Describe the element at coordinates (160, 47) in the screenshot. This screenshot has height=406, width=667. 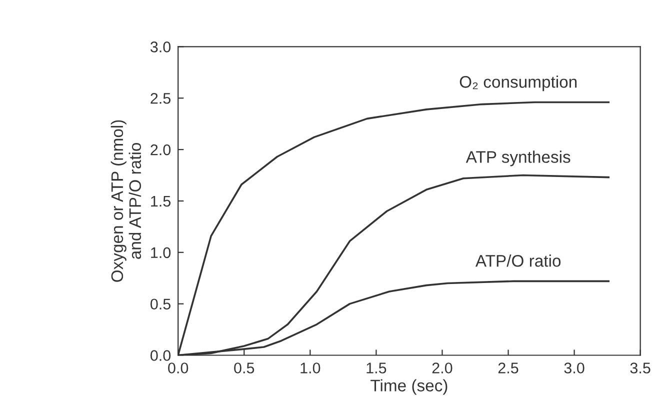
I see `y-tick-label: 3.0` at that location.